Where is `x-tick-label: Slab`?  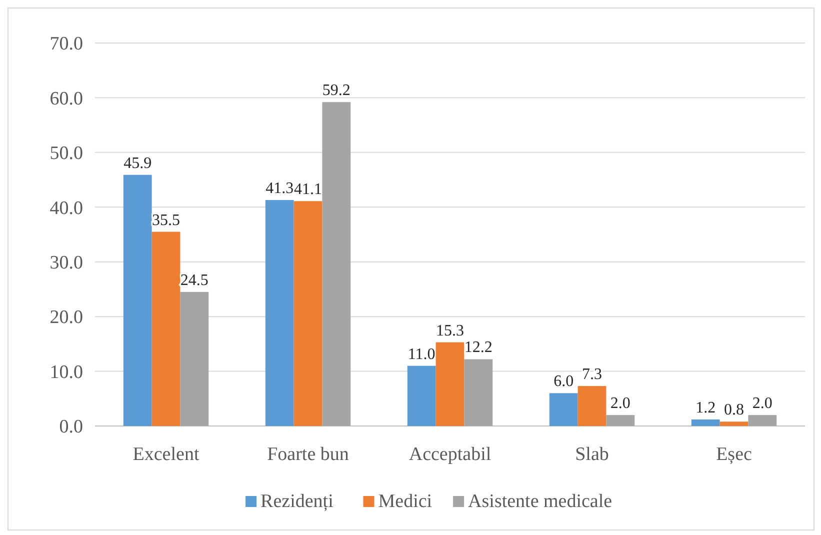
x-tick-label: Slab is located at coordinates (592, 454).